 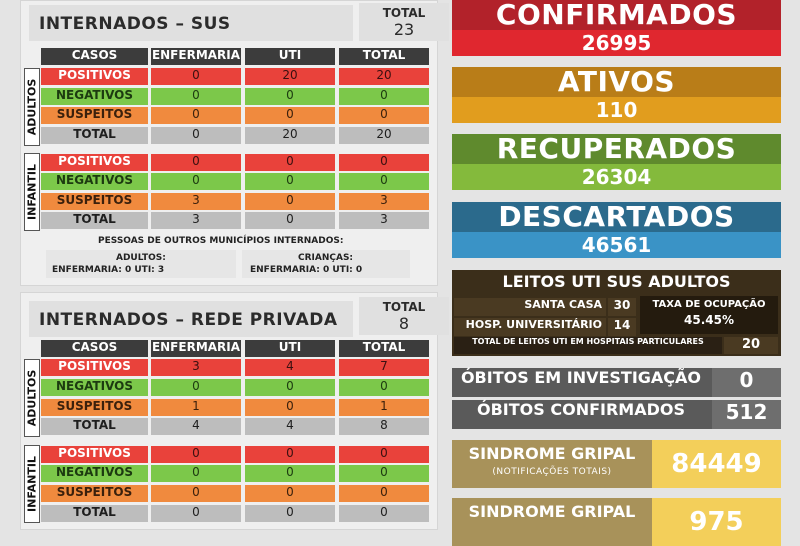 I want to click on sindrome-gripal-value: 84449, so click(x=716, y=464).